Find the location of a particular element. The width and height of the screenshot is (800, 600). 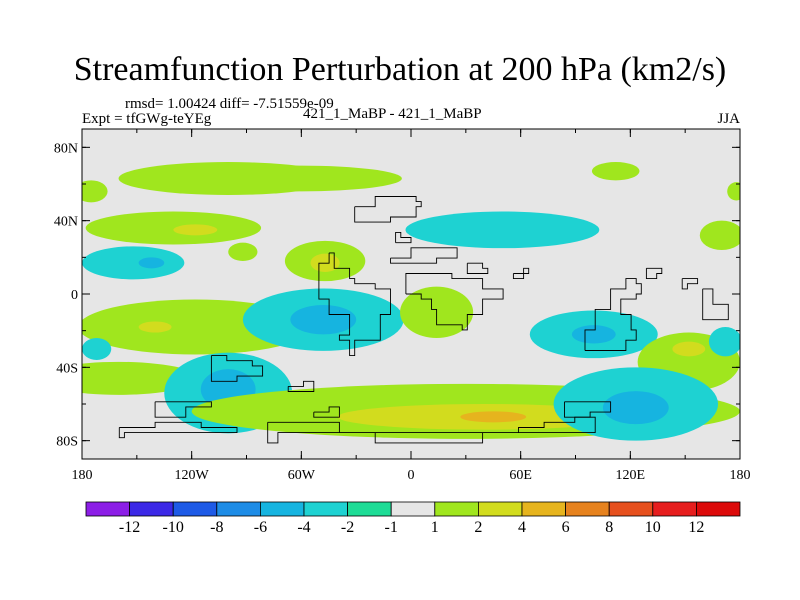

colorbar: -12 -10 -8 -6 -4 -2 -1 1 2 4 6 8 10 12 is located at coordinates (413, 518).